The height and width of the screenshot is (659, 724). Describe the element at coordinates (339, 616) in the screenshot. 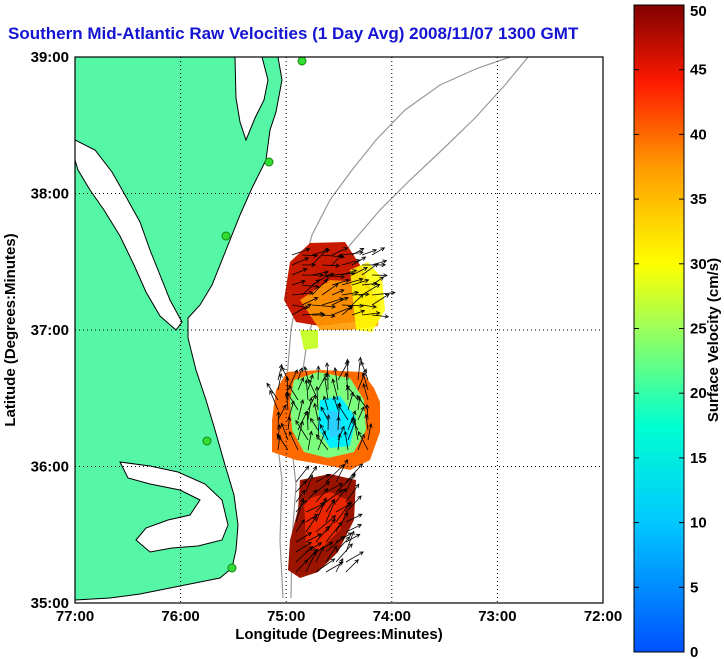

I see `x-axis-ticks: 77:00 76:00 75:00 74:00 73:00 72:00` at that location.